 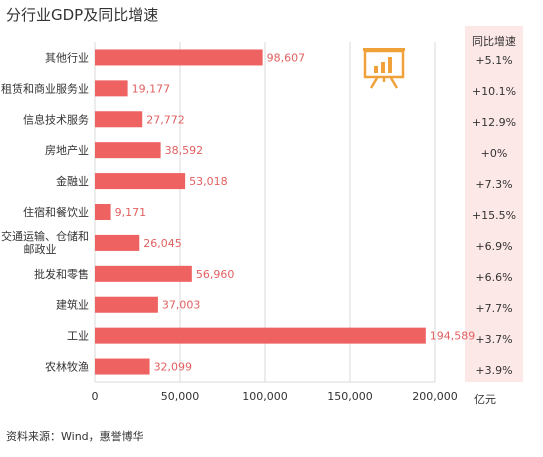 What do you see at coordinates (151, 88) in the screenshot?
I see `value-label: 19,177` at bounding box center [151, 88].